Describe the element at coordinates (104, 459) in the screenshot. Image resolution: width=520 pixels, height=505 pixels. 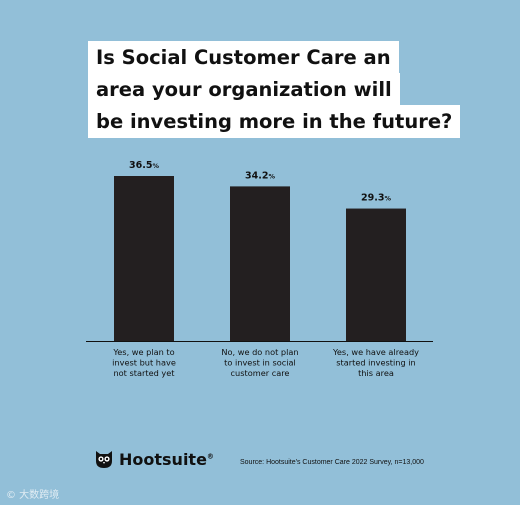
I see `owl-icon` at that location.